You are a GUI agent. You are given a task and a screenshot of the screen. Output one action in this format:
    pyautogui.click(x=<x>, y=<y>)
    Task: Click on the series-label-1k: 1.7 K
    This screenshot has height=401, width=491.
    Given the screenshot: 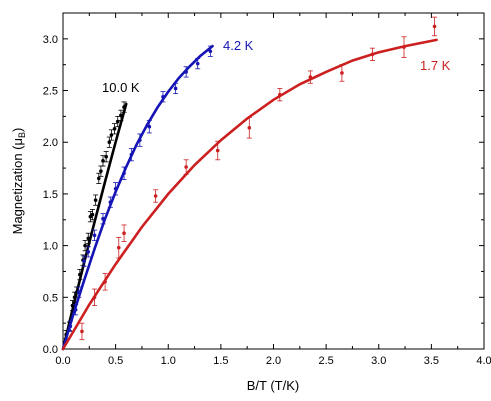 What is the action you would take?
    pyautogui.click(x=435, y=65)
    